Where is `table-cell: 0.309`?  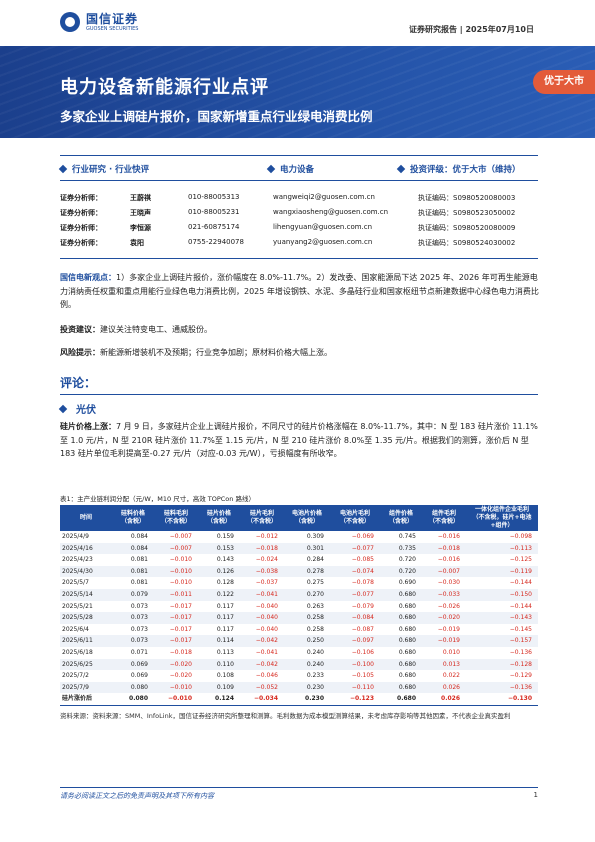 table-cell: 0.309 is located at coordinates (315, 536).